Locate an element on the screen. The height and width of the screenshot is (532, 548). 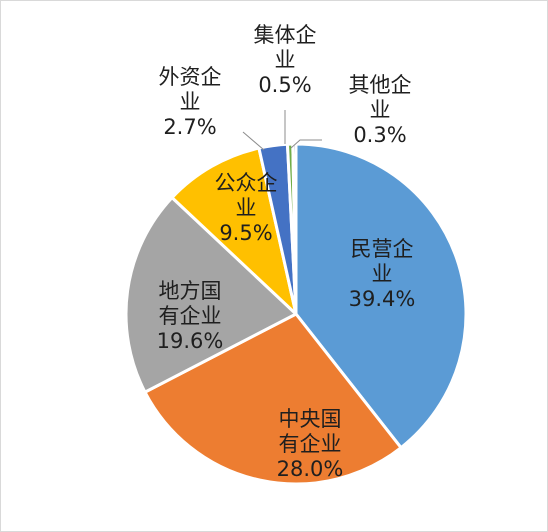
leader-line-foreign is located at coordinates (253, 141).